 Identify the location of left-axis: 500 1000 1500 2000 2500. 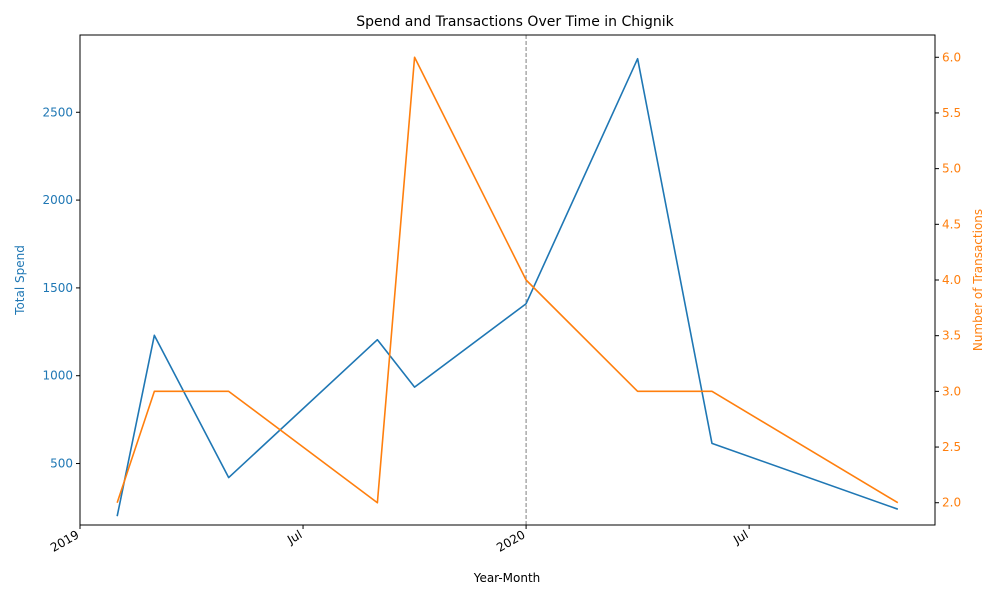
(61, 288).